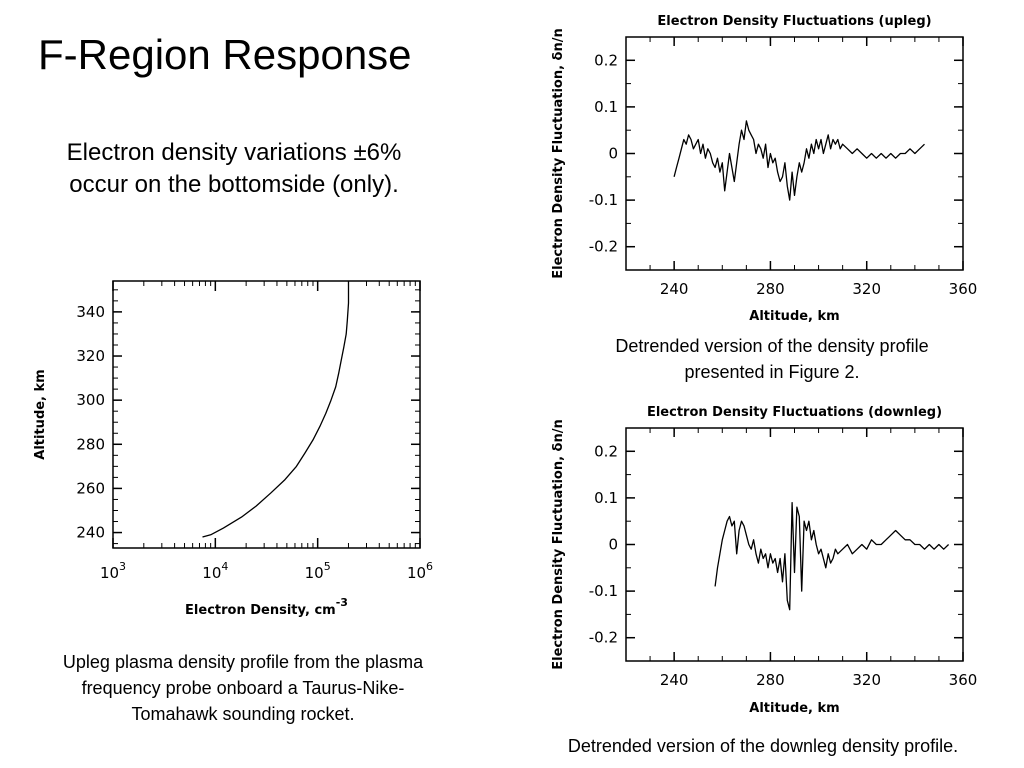 This screenshot has height=768, width=1024. I want to click on y-tick-label: 340, so click(90, 312).